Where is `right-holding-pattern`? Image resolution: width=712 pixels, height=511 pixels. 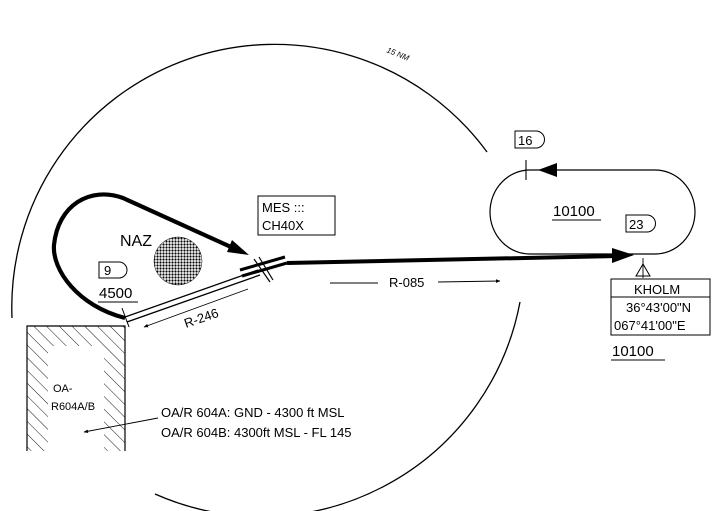 right-holding-pattern is located at coordinates (592, 212).